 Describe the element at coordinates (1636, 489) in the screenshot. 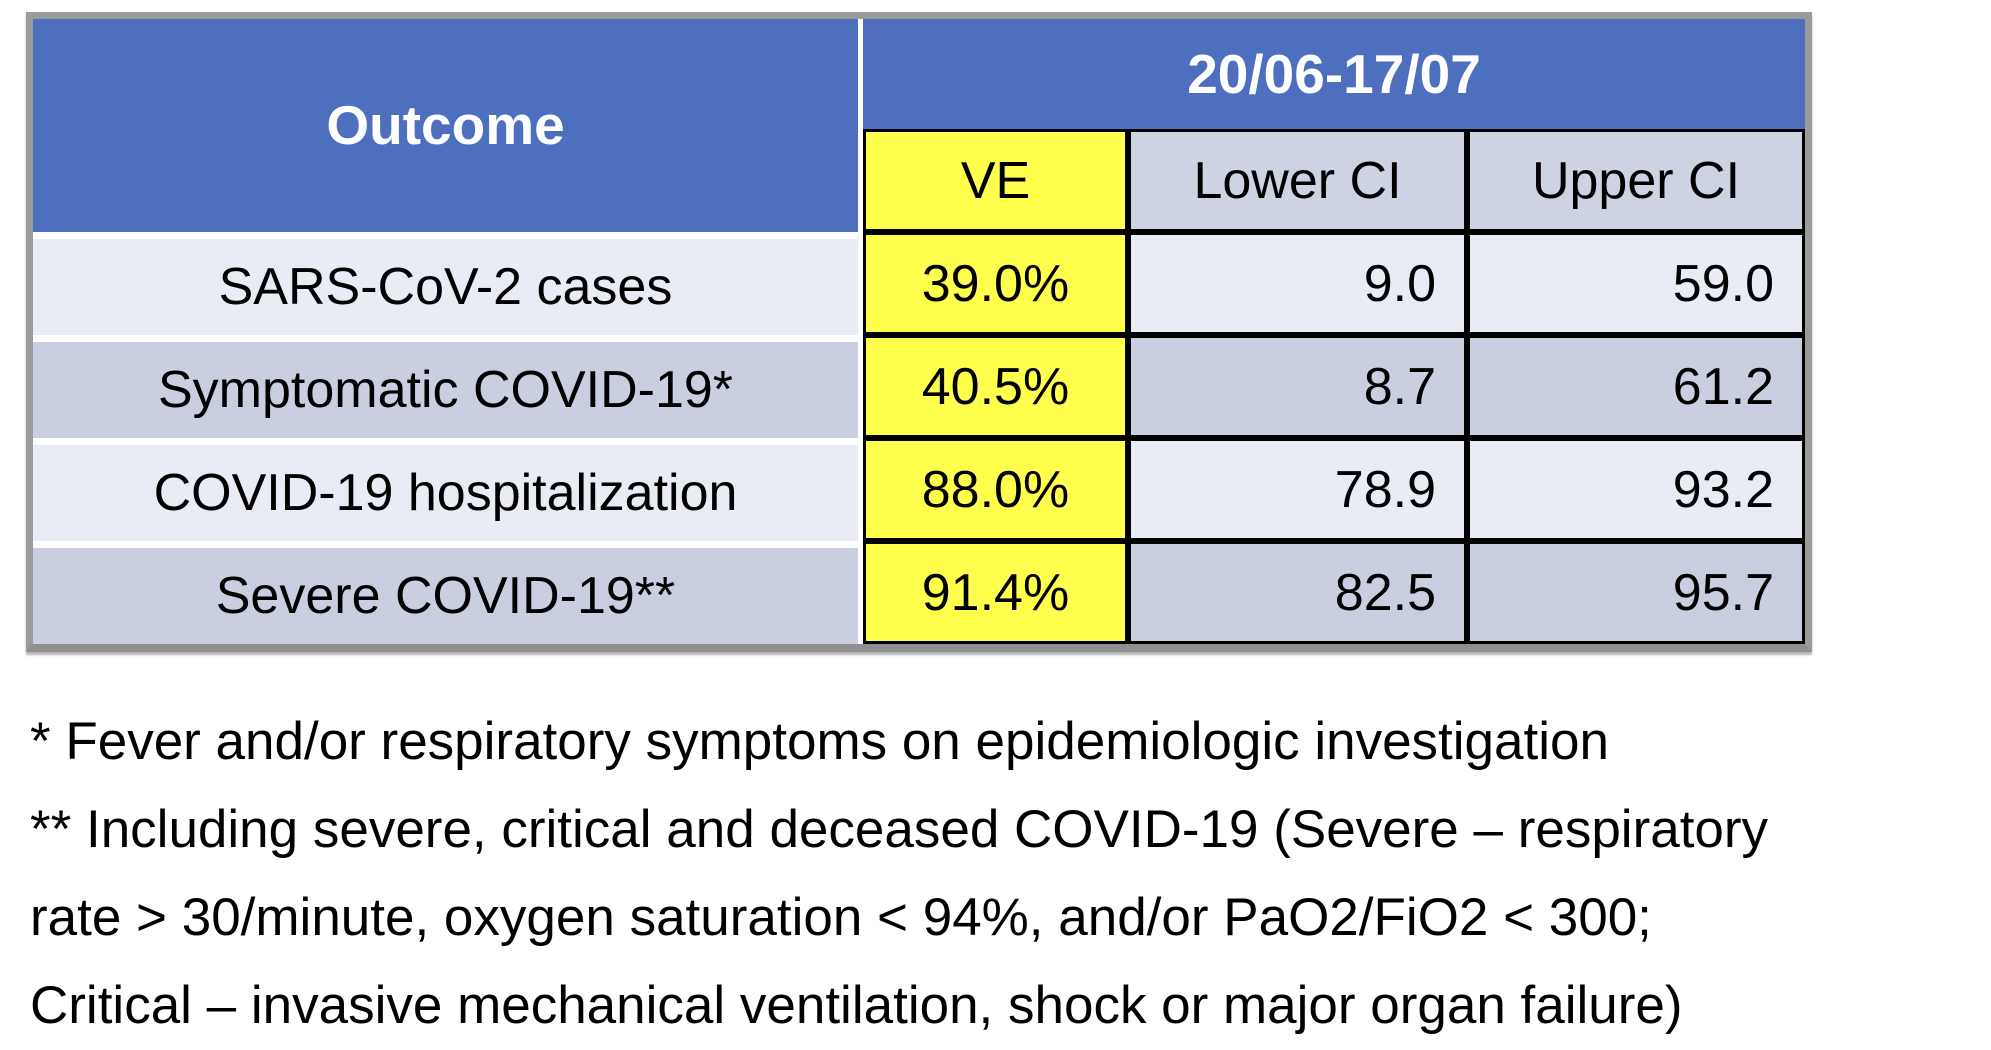

I see `upper-ci-cell: 93.2` at that location.